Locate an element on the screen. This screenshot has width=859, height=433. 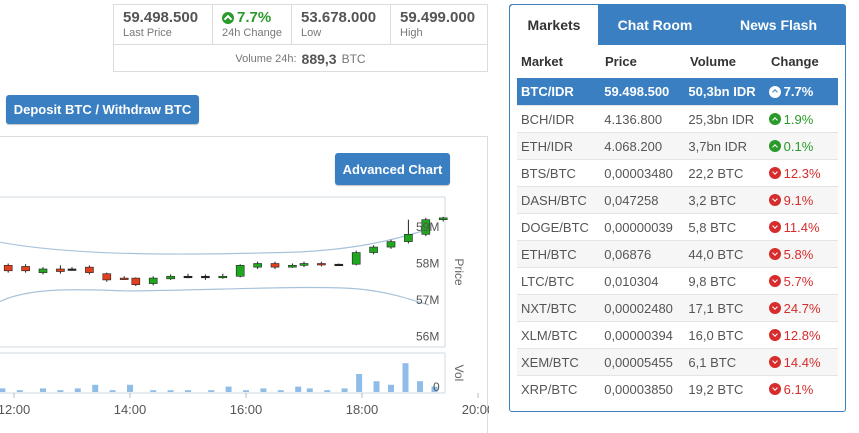
market-name: XRP/BTC is located at coordinates (549, 389).